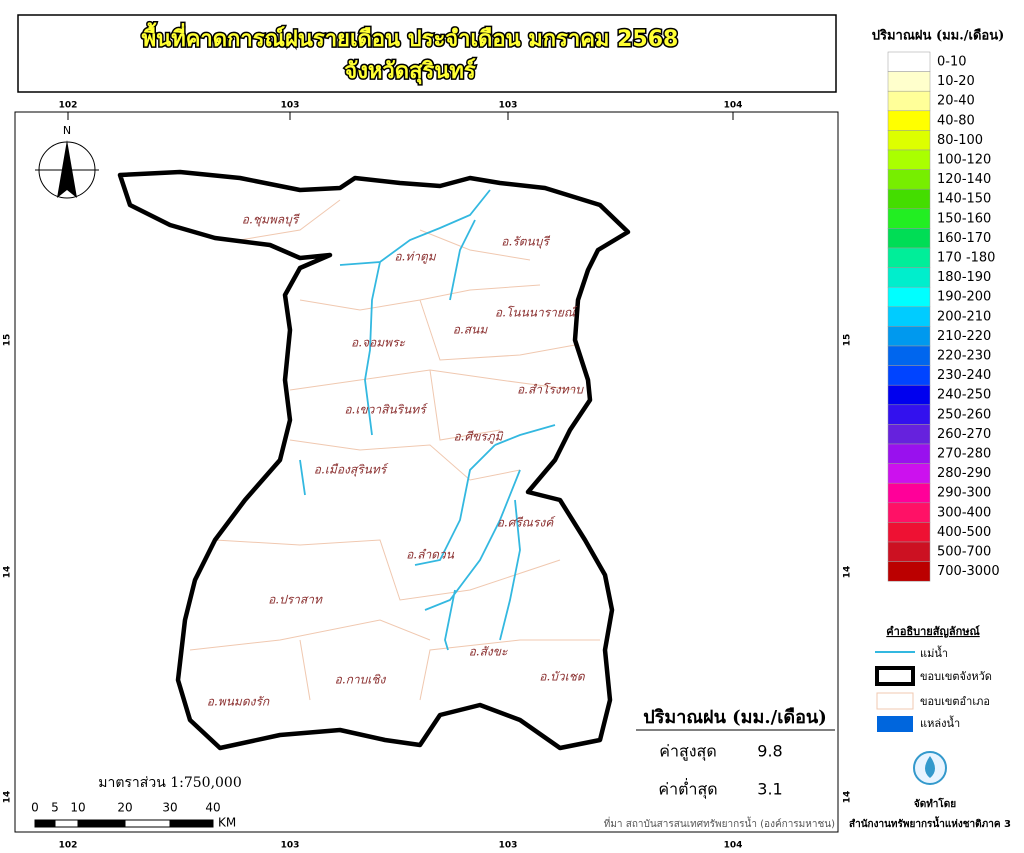  What do you see at coordinates (940, 722) in the screenshot?
I see `symbol-legend-label: แหล่งน้ำ` at bounding box center [940, 722].